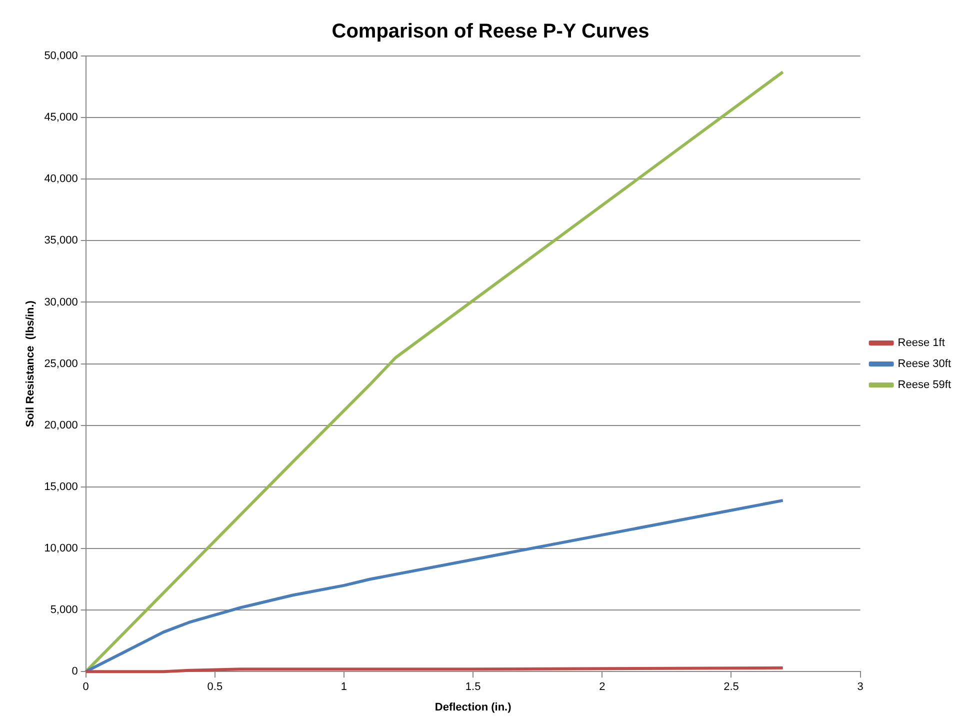 The image size is (961, 723). What do you see at coordinates (61, 302) in the screenshot?
I see `y-tick-label: 30,000` at bounding box center [61, 302].